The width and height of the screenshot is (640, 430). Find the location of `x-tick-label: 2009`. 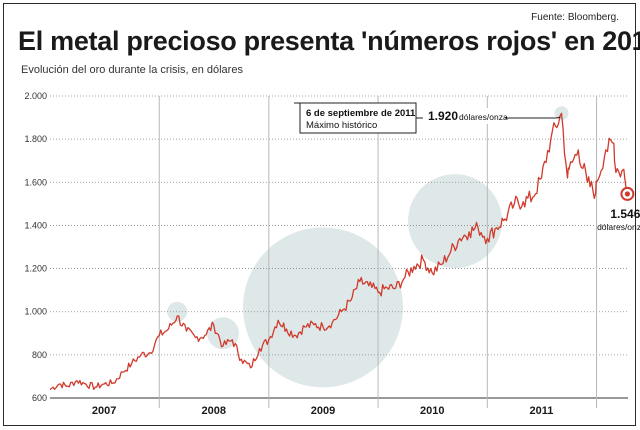

x-tick-label: 2009 is located at coordinates (323, 411).